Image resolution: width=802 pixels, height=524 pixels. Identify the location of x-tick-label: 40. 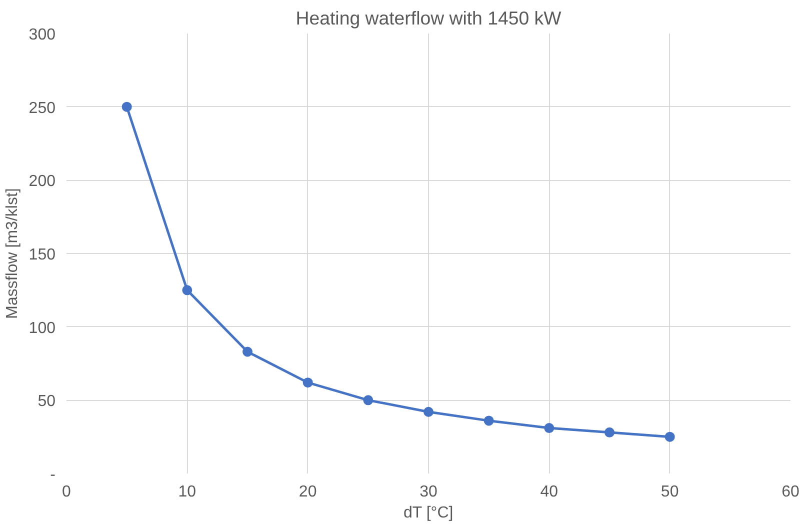
(549, 492).